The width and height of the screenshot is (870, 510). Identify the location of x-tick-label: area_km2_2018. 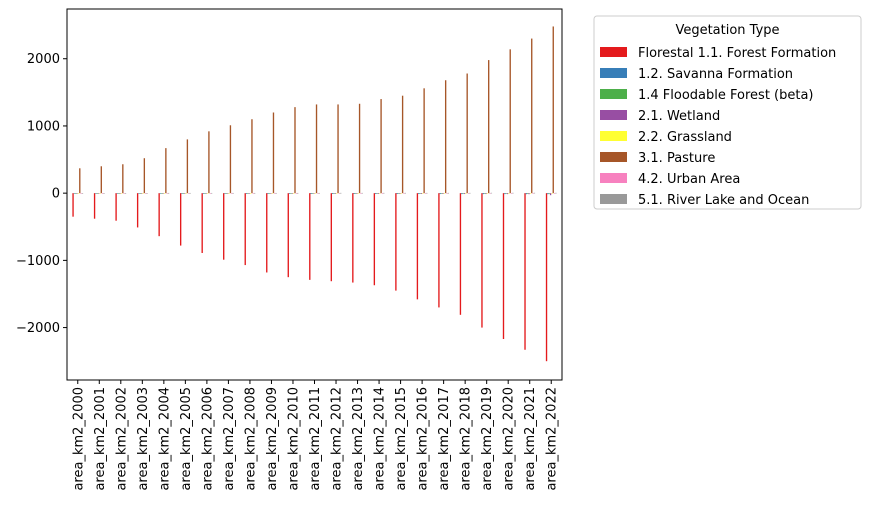
(466, 439).